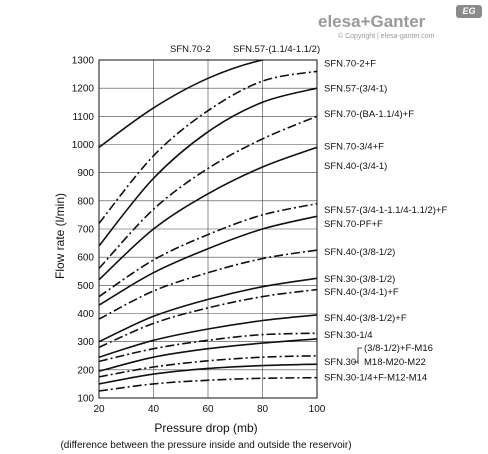 This screenshot has width=488, height=454. What do you see at coordinates (355, 166) in the screenshot?
I see `series-label: SFN.40-(3/4-1)` at bounding box center [355, 166].